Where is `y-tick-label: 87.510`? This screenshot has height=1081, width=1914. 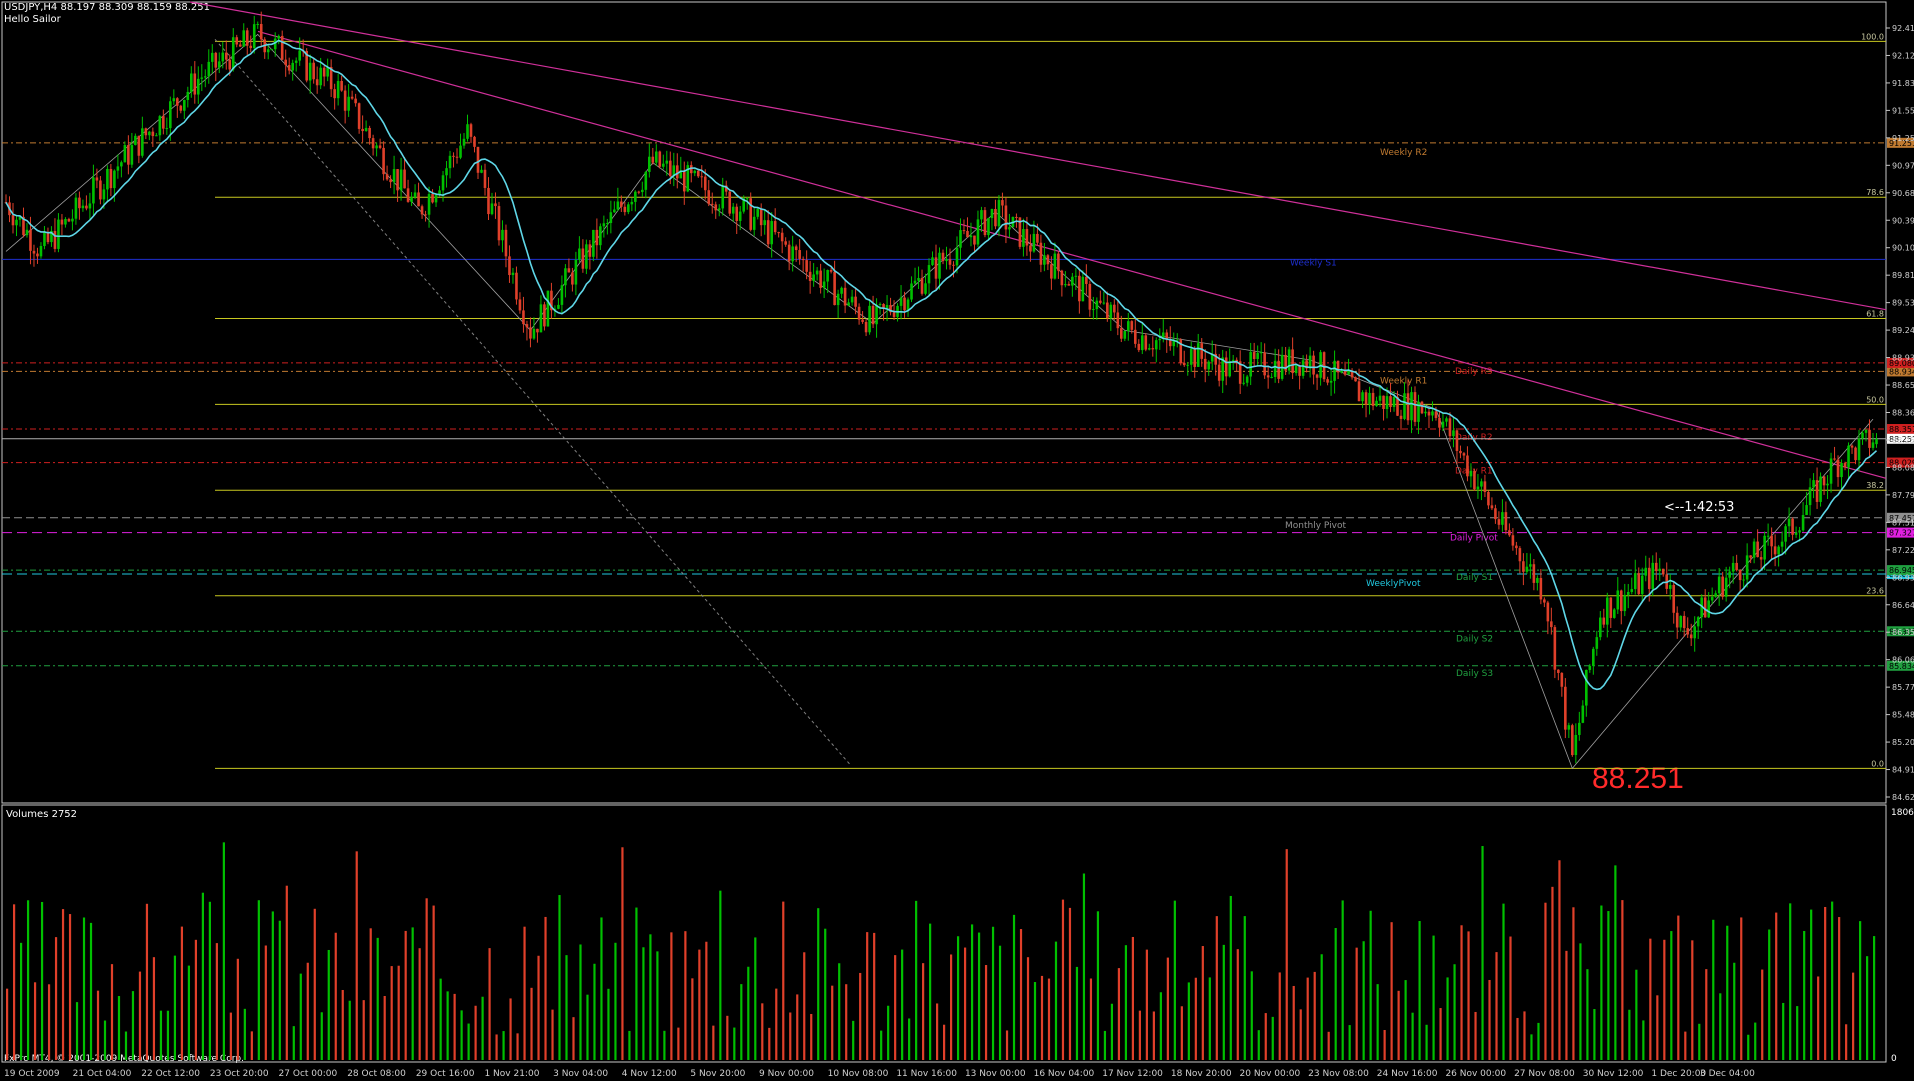
y-tick-label: 87.510 is located at coordinates (1903, 522).